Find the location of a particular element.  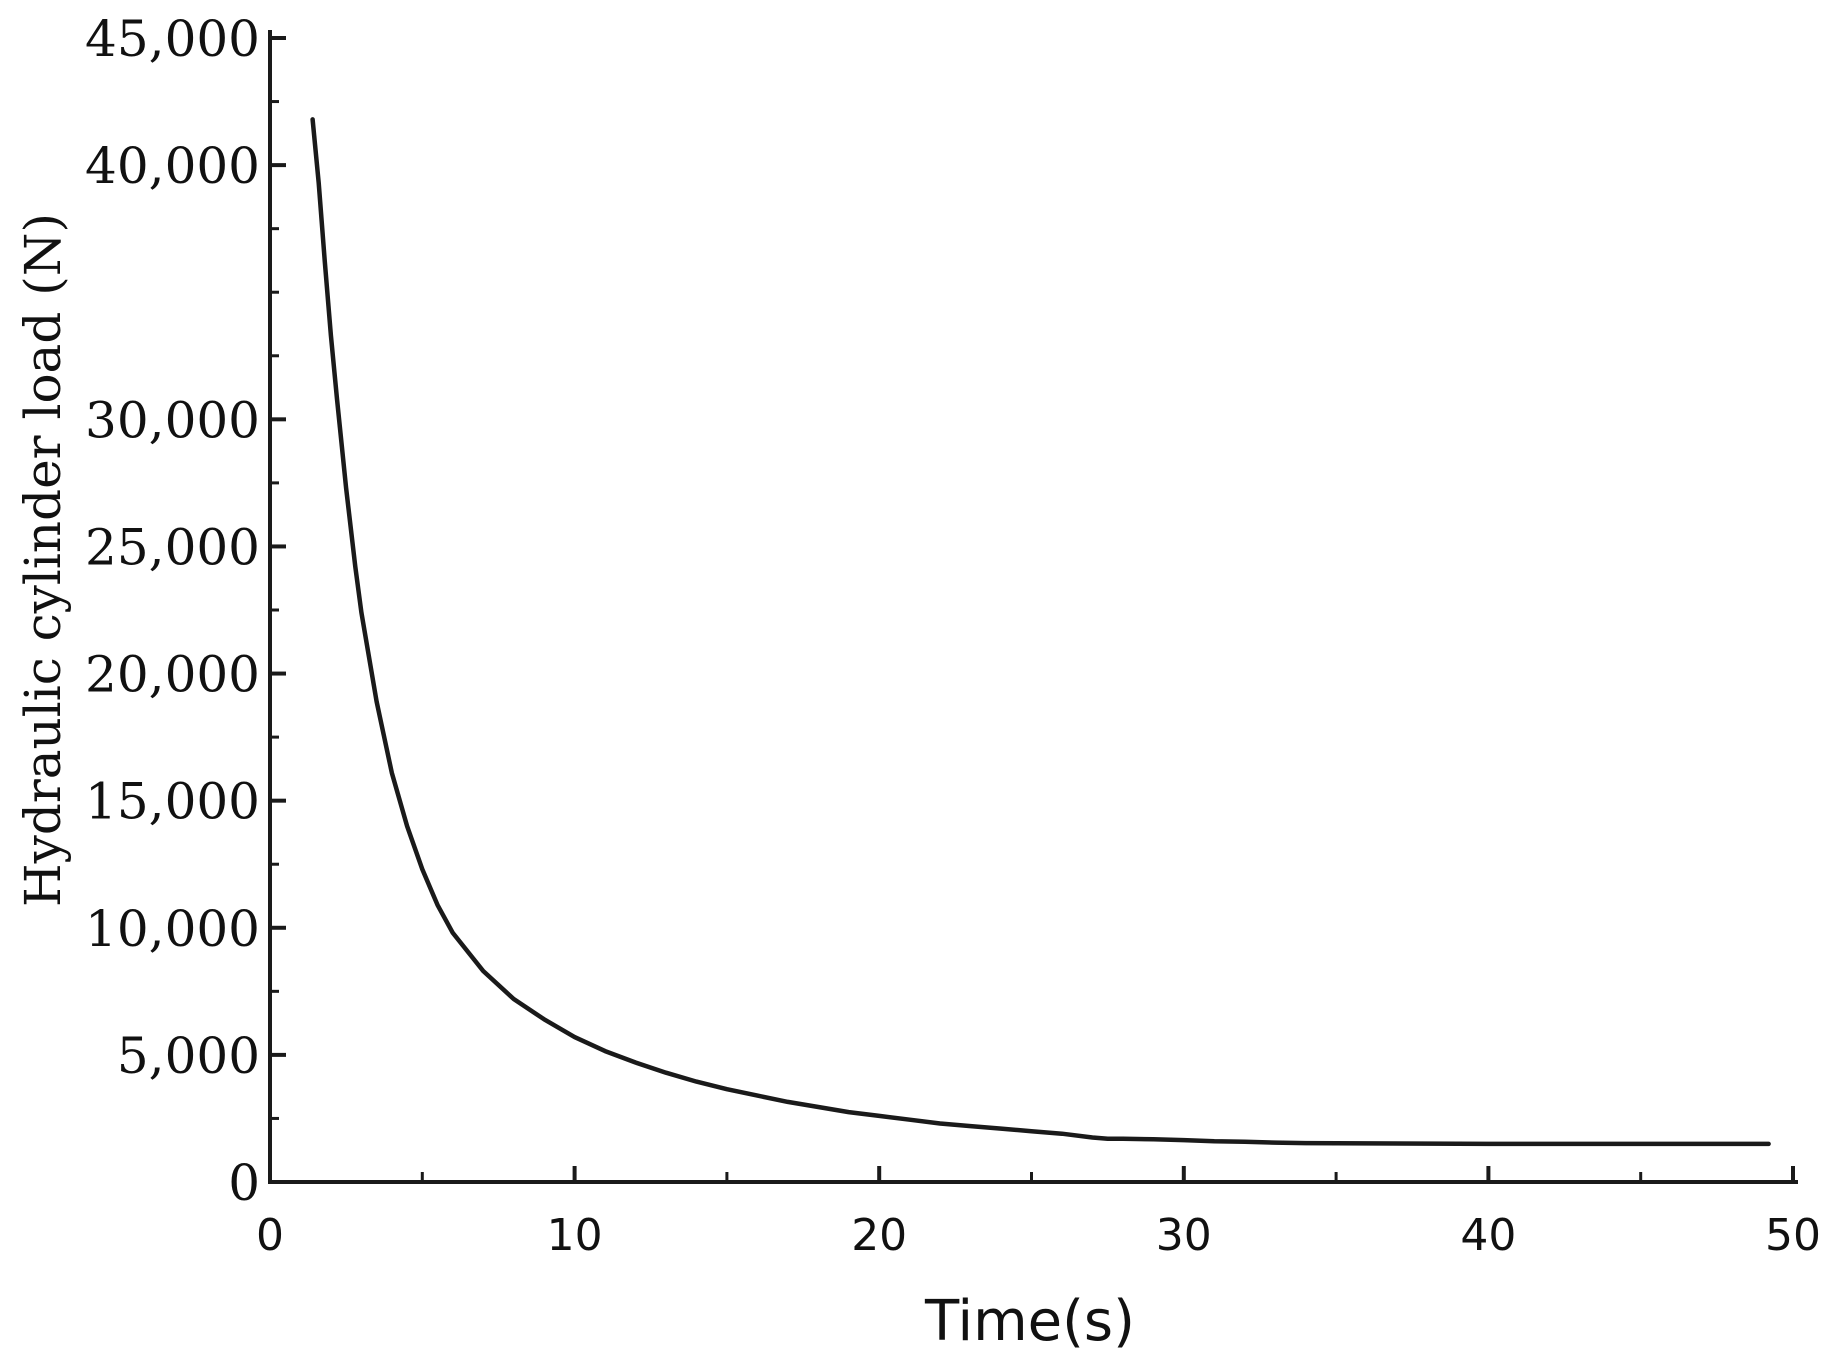

x-tick-label-3: 30 is located at coordinates (1184, 1235).